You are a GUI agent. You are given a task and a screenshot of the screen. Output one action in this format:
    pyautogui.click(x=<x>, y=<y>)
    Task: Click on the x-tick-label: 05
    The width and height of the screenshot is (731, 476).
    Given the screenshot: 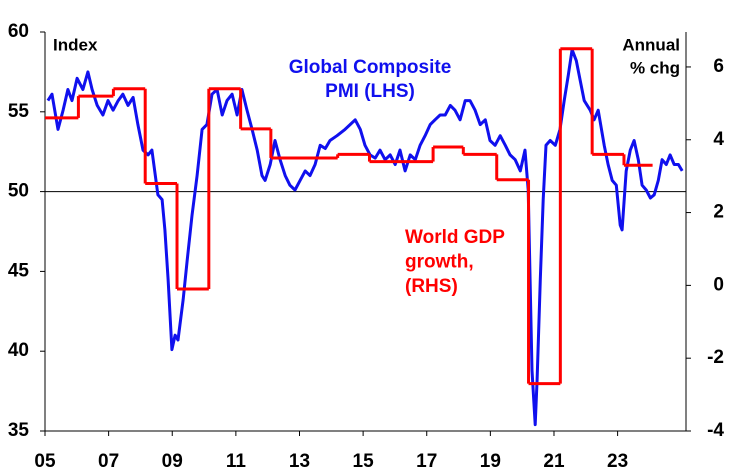 What is the action you would take?
    pyautogui.click(x=45, y=461)
    